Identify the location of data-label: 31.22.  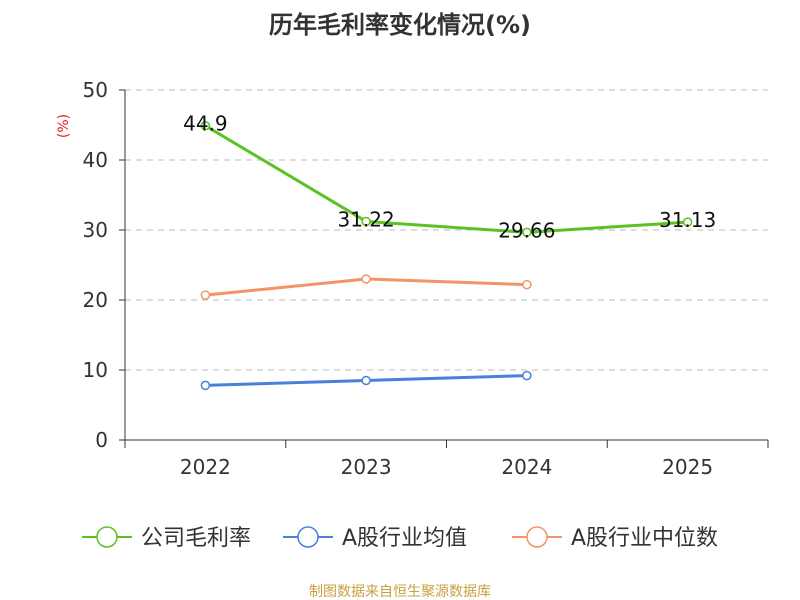
(365, 219).